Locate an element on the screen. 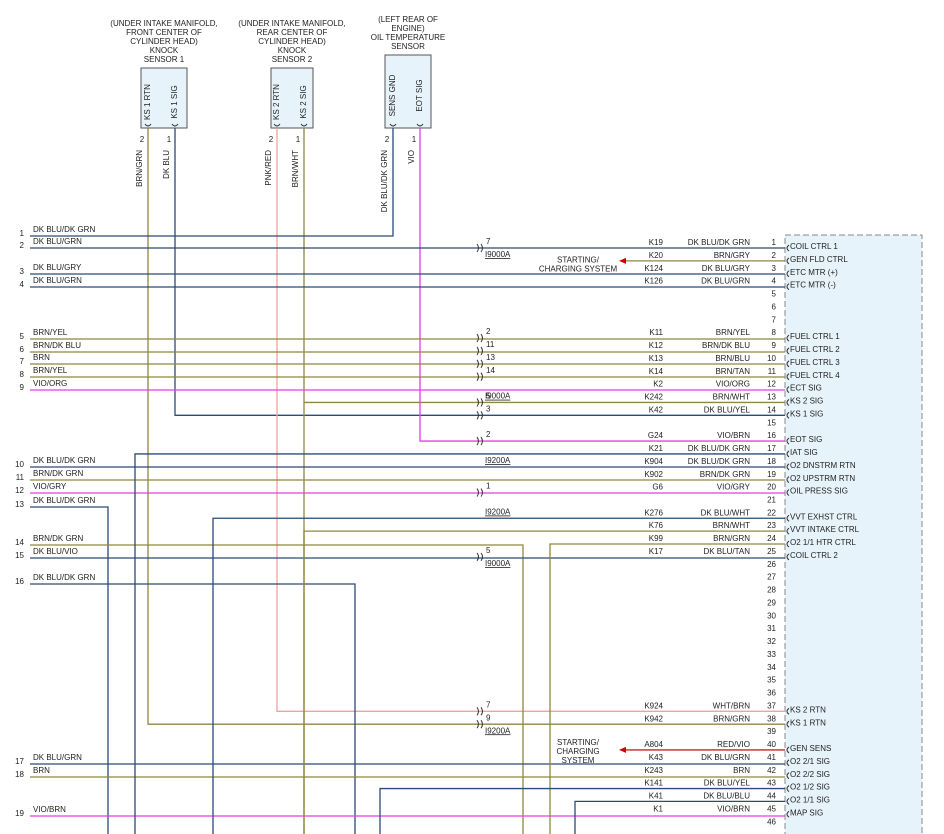  pin-number: 5 is located at coordinates (774, 294).